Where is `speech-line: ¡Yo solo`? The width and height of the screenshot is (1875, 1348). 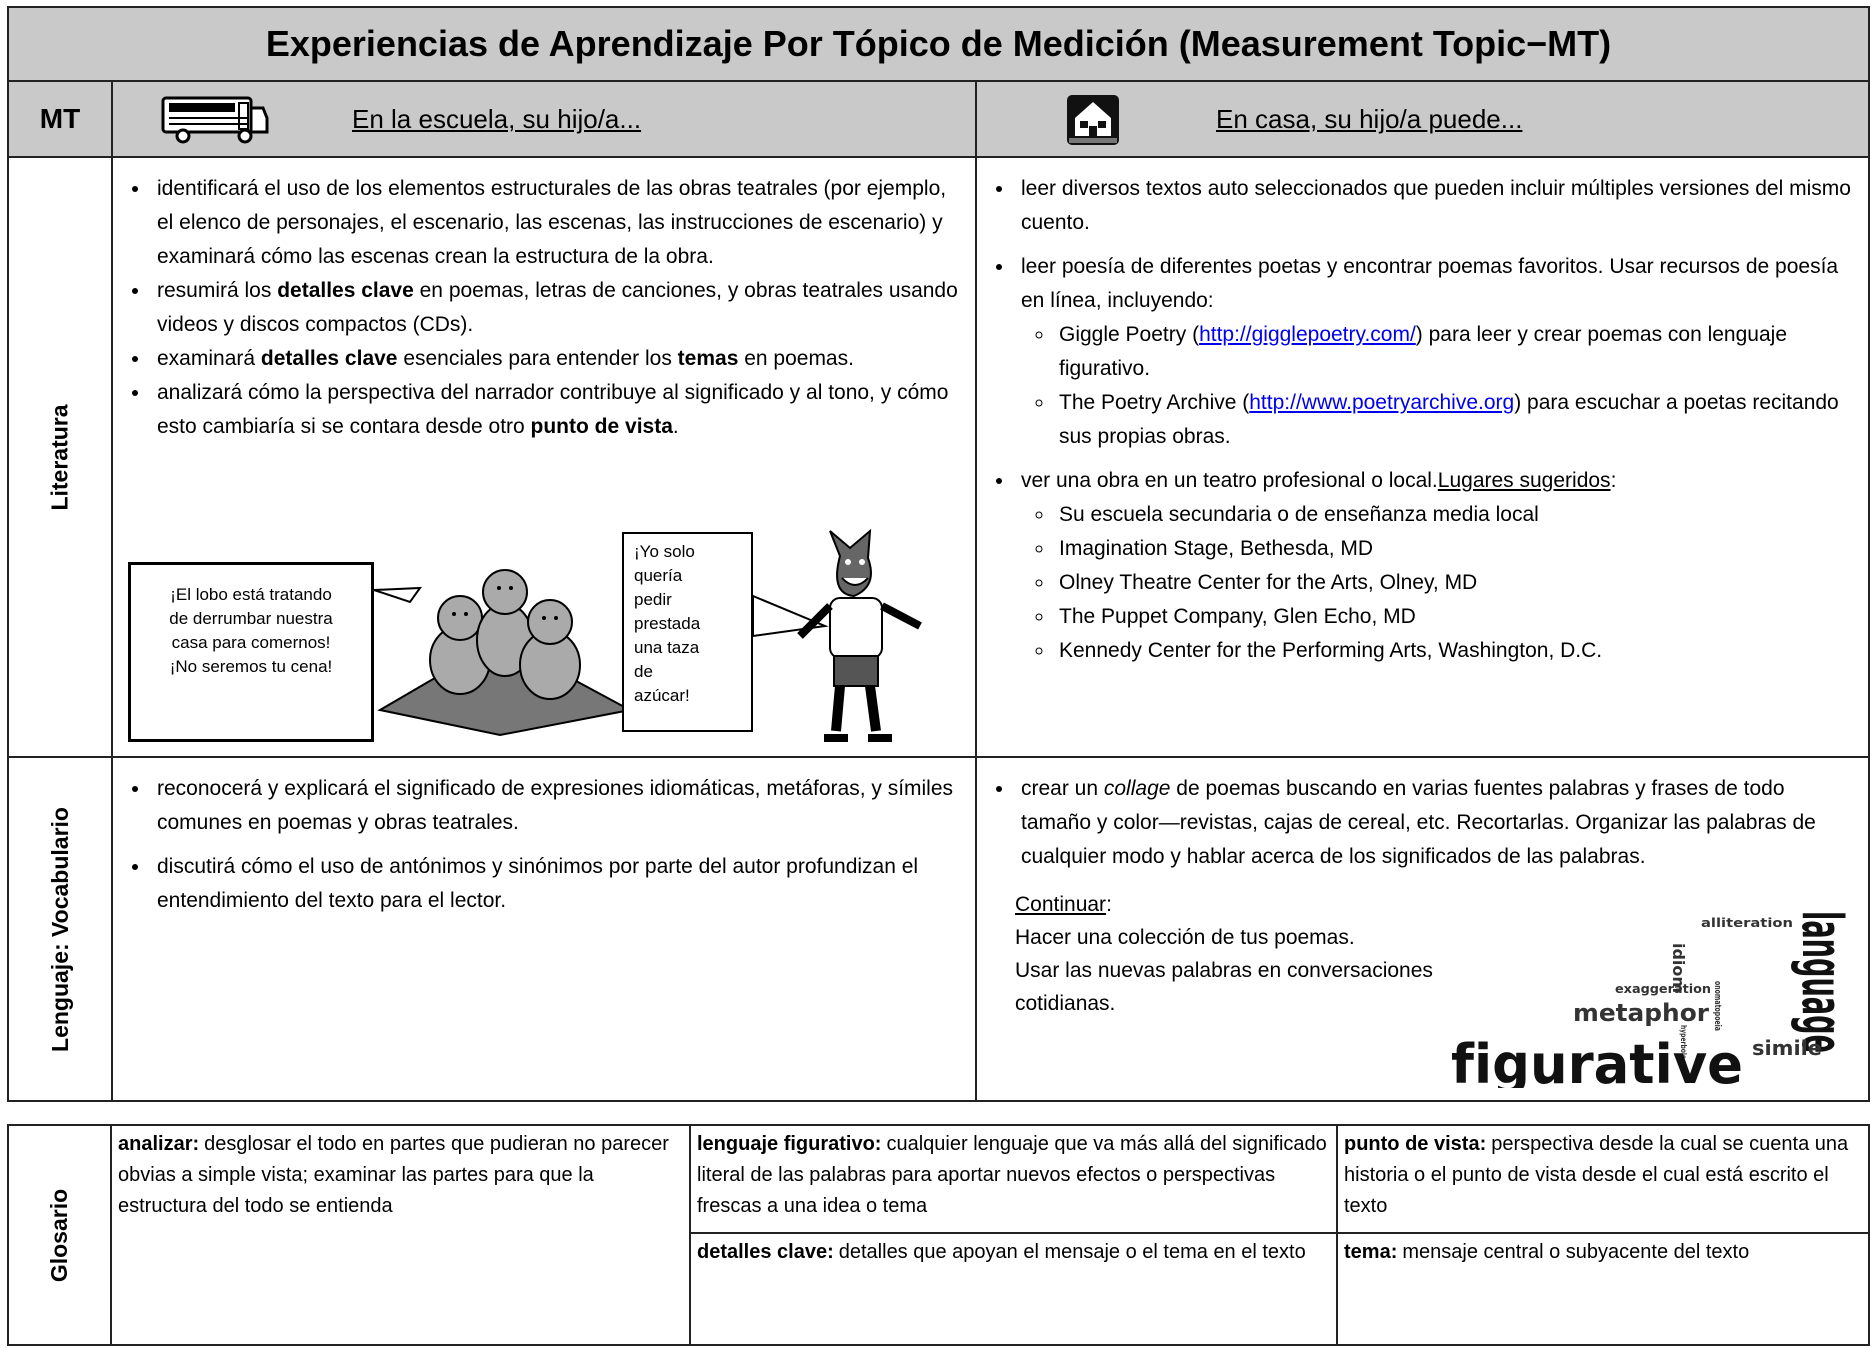 speech-line: ¡Yo solo is located at coordinates (664, 551).